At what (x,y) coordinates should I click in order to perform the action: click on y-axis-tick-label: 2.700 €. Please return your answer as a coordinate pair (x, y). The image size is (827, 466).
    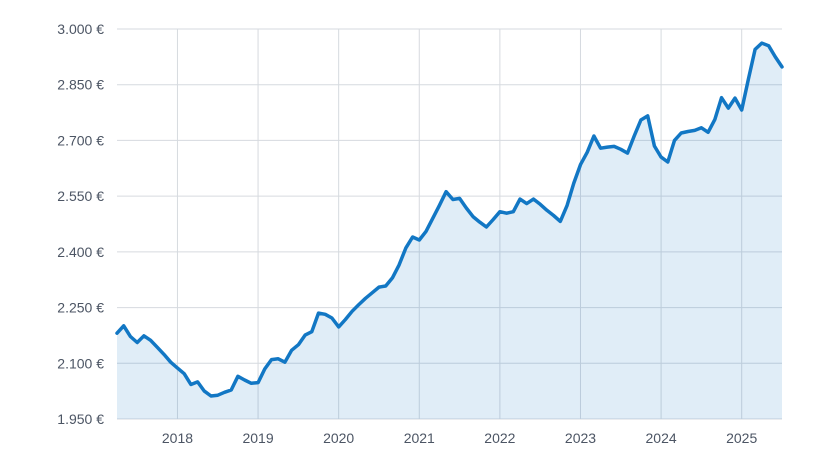
    Looking at the image, I should click on (80, 140).